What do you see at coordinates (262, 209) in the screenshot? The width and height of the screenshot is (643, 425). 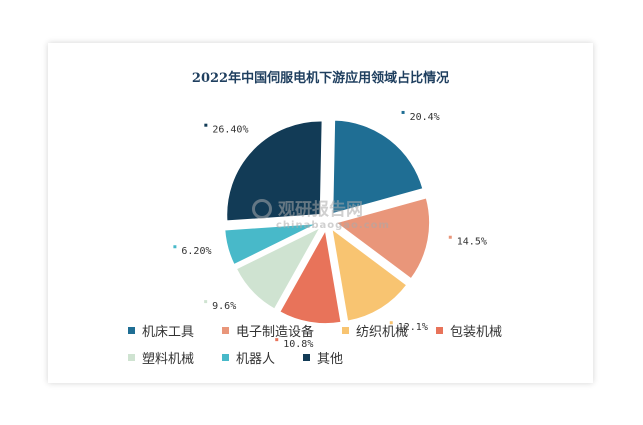 I see `watermark-logo-icon` at bounding box center [262, 209].